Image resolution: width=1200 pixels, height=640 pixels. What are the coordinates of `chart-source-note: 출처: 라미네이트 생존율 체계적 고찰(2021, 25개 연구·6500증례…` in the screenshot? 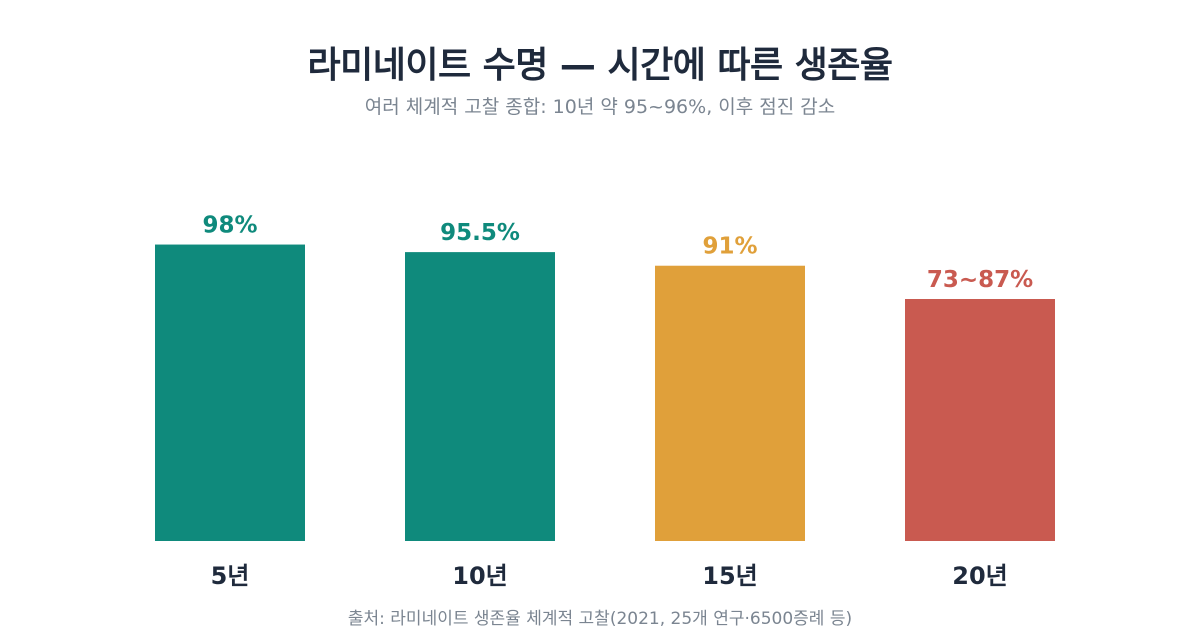 It's located at (600, 619).